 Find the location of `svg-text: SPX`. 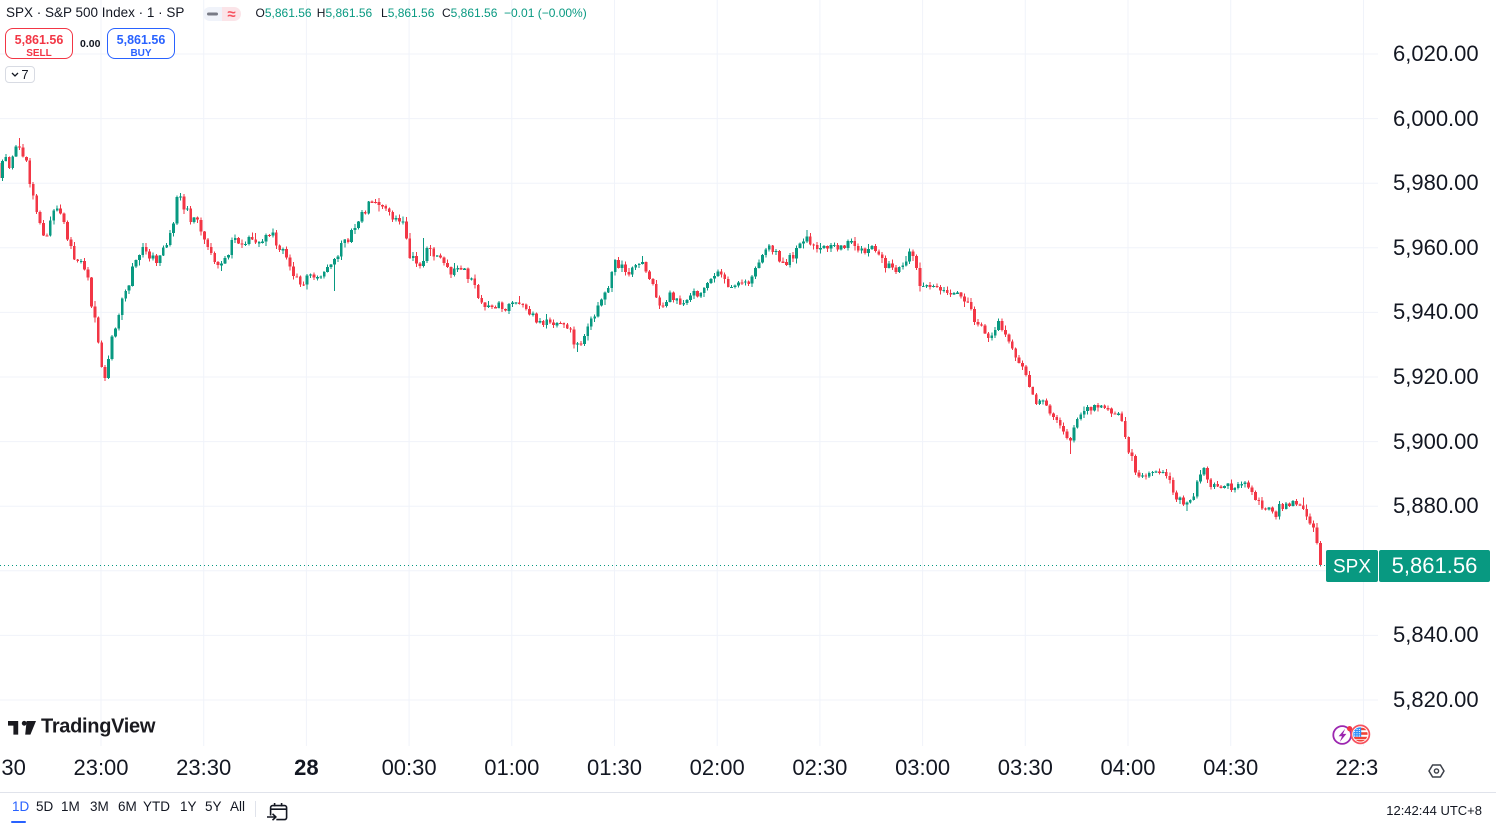

svg-text: SPX is located at coordinates (1352, 567).